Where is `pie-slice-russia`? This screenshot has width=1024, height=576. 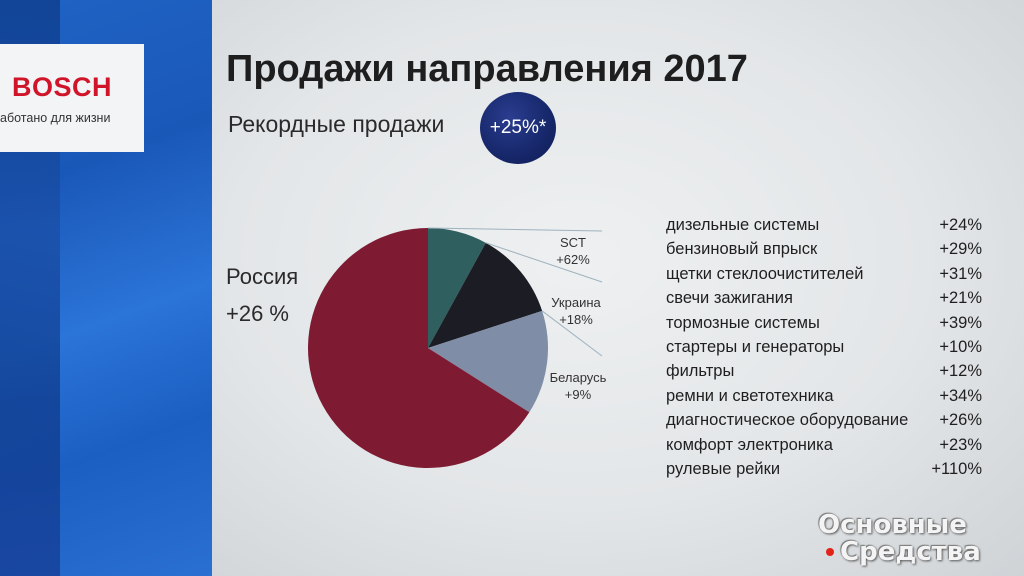
pie-slice-russia is located at coordinates (419, 348).